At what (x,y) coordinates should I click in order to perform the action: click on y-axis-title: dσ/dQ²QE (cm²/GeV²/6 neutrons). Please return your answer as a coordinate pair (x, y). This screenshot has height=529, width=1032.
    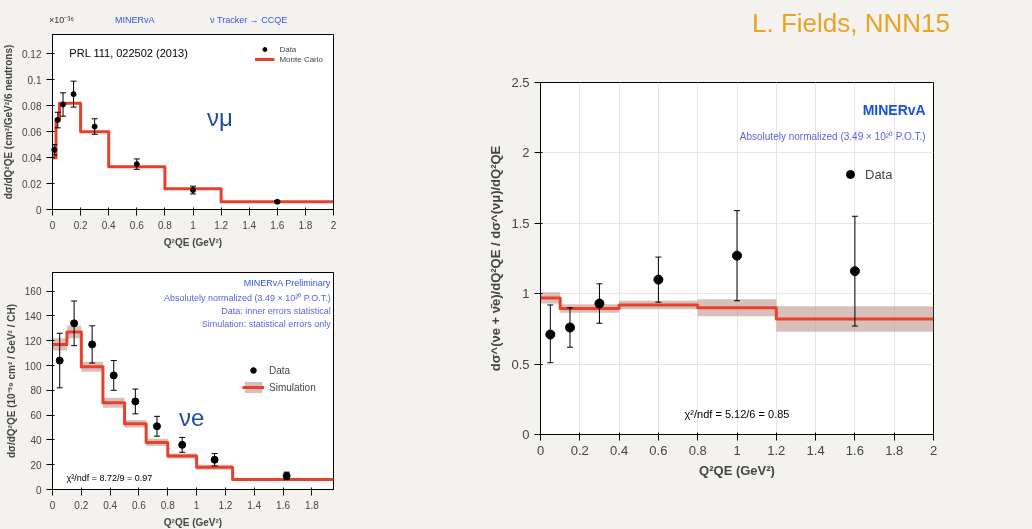
    Looking at the image, I should click on (9, 122).